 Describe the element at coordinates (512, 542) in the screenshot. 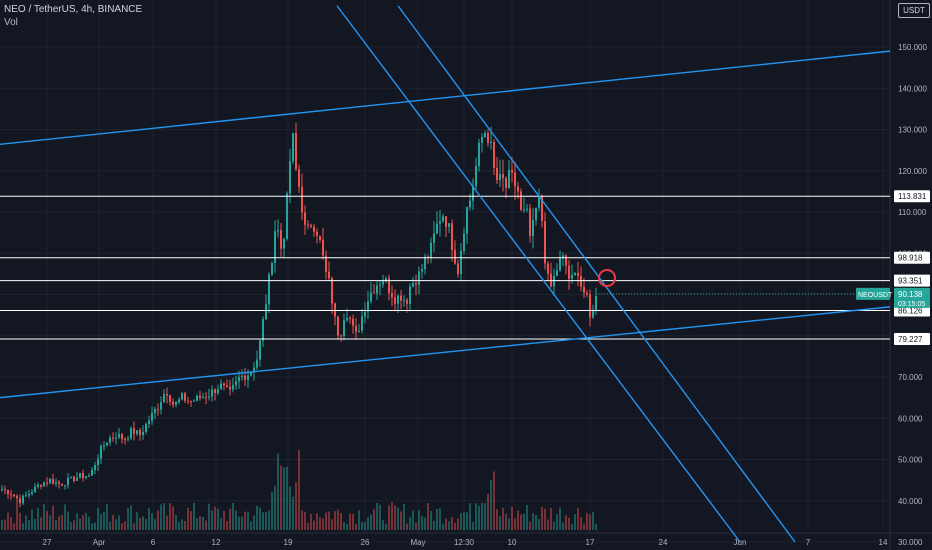

I see `x-tick-label: 10` at that location.